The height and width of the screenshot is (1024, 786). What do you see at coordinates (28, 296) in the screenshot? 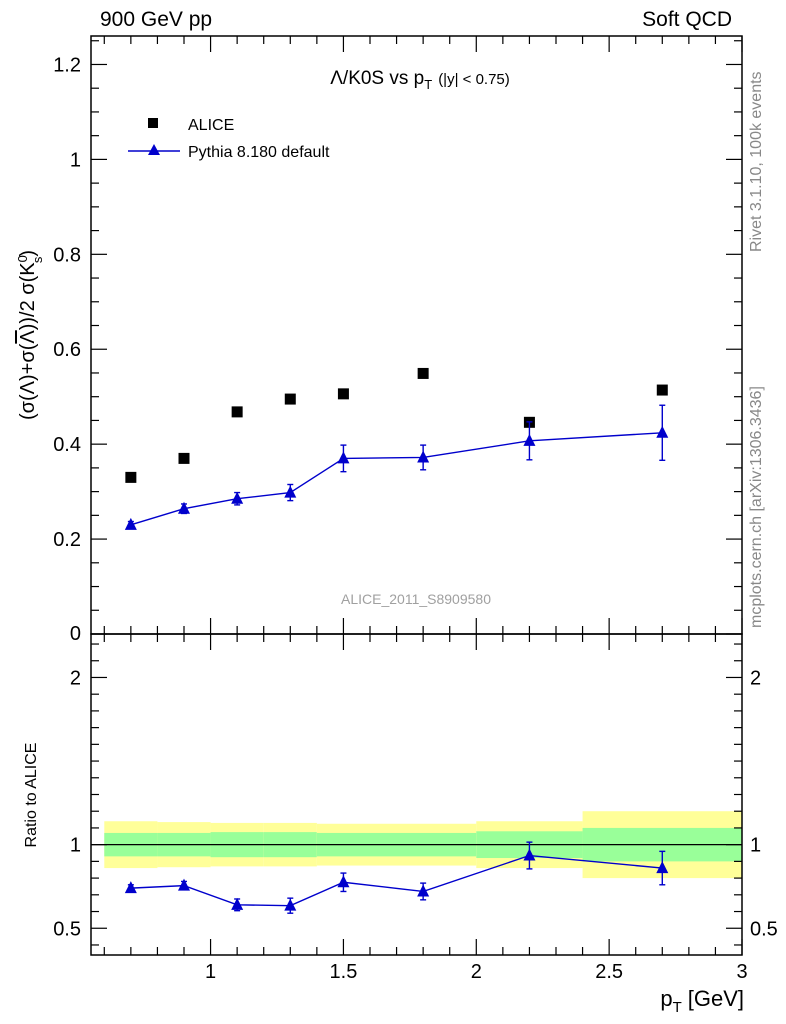
I see `ylabel-mid: ))/2 σ(K` at bounding box center [28, 296].